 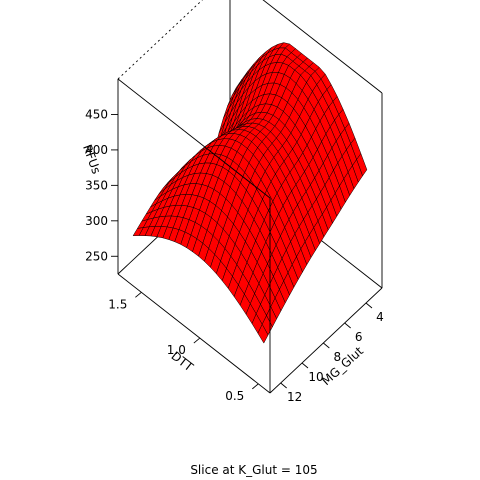 What do you see at coordinates (117, 304) in the screenshot?
I see `x-tick-label: 1.5` at bounding box center [117, 304].